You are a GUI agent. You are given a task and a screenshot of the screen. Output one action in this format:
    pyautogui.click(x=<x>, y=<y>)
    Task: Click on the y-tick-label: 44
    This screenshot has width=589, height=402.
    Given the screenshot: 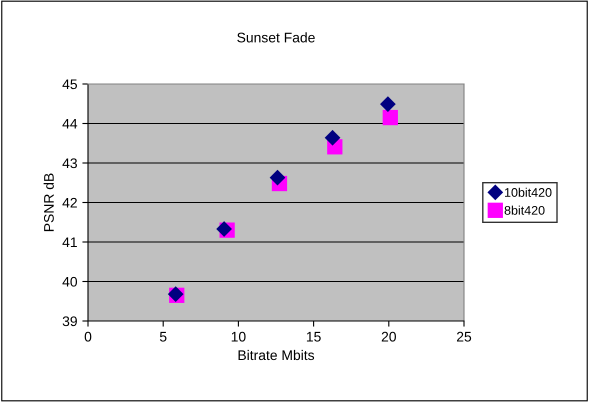 What is the action you would take?
    pyautogui.click(x=70, y=123)
    